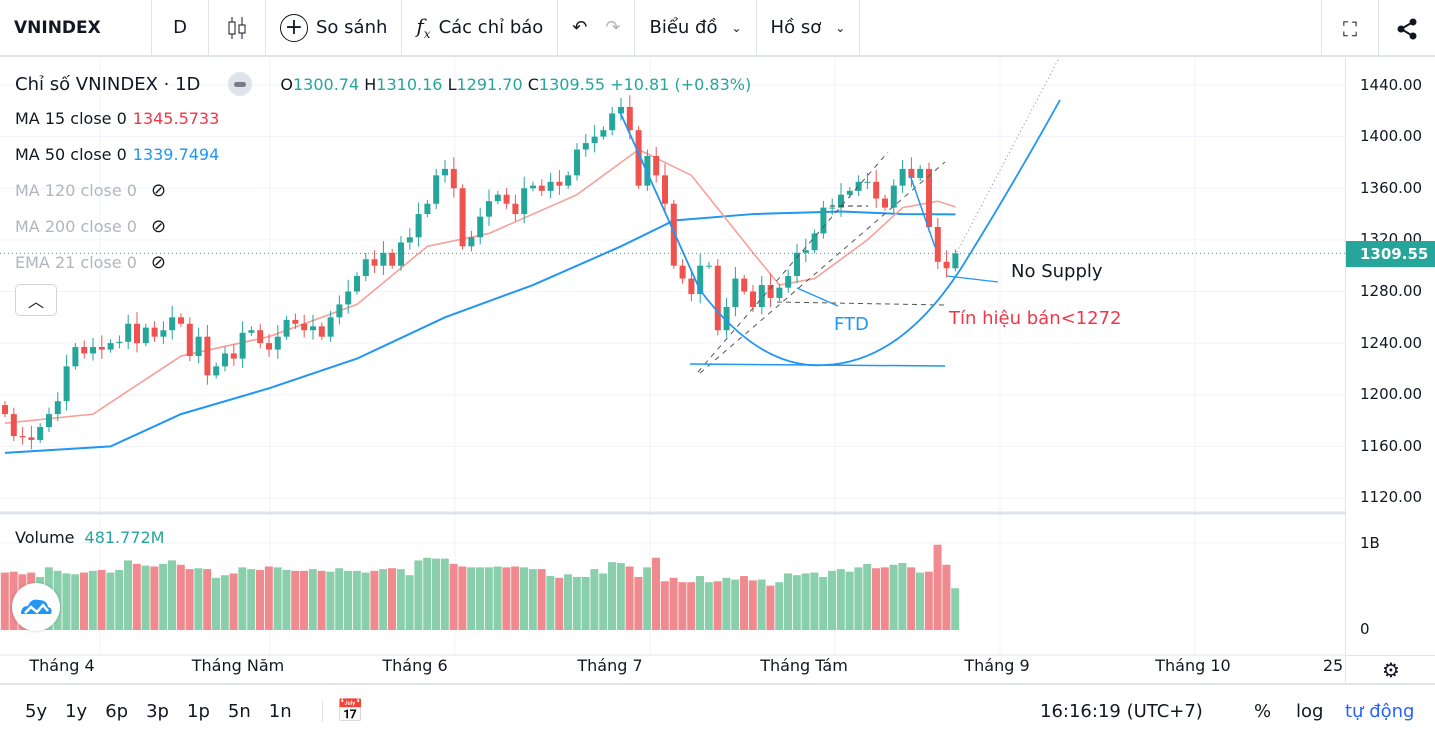  I want to click on annotation-ftd: FTD, so click(851, 324).